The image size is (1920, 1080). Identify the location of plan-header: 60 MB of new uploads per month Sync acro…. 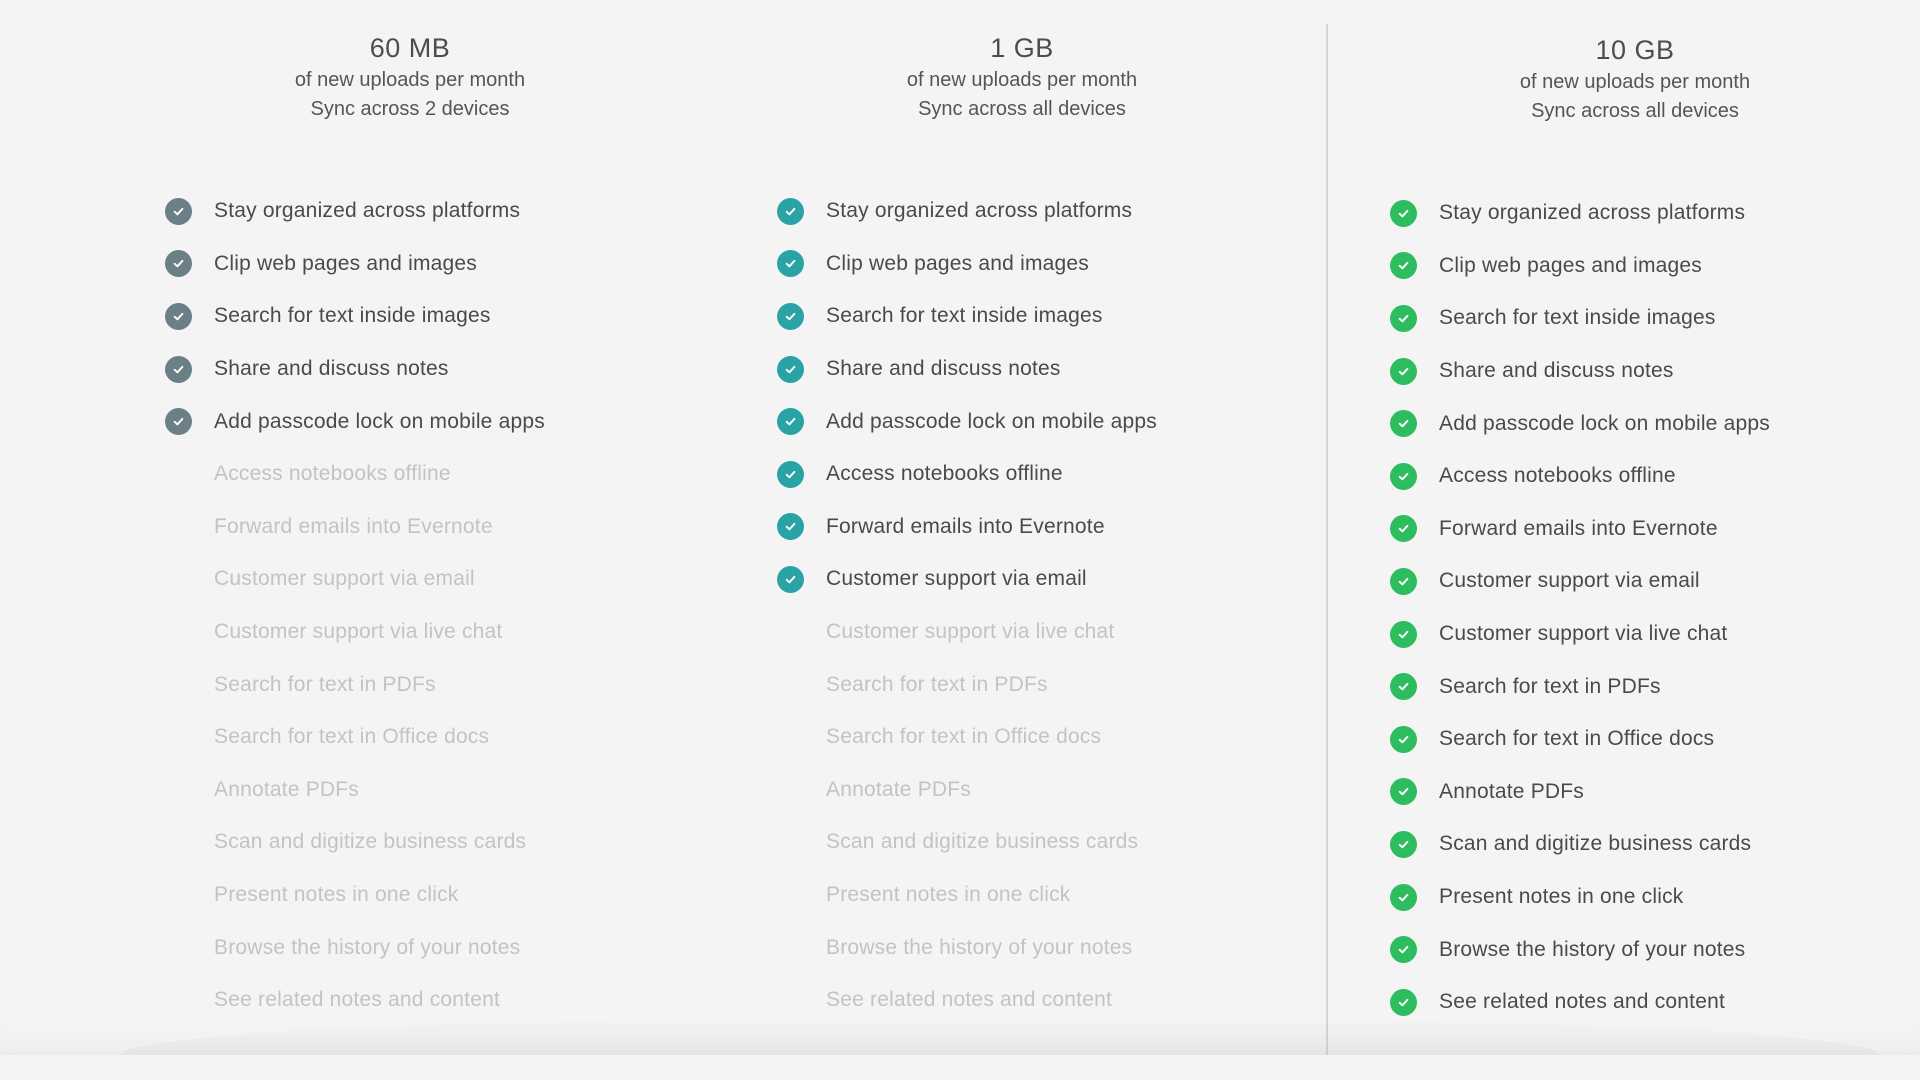
(410, 77).